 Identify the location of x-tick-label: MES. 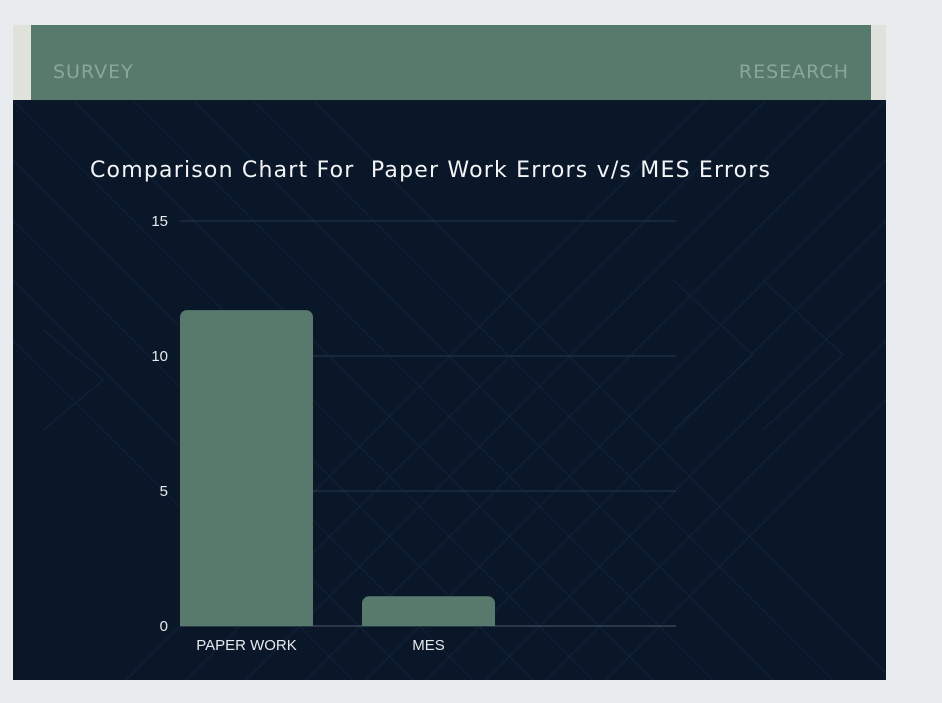
(428, 645).